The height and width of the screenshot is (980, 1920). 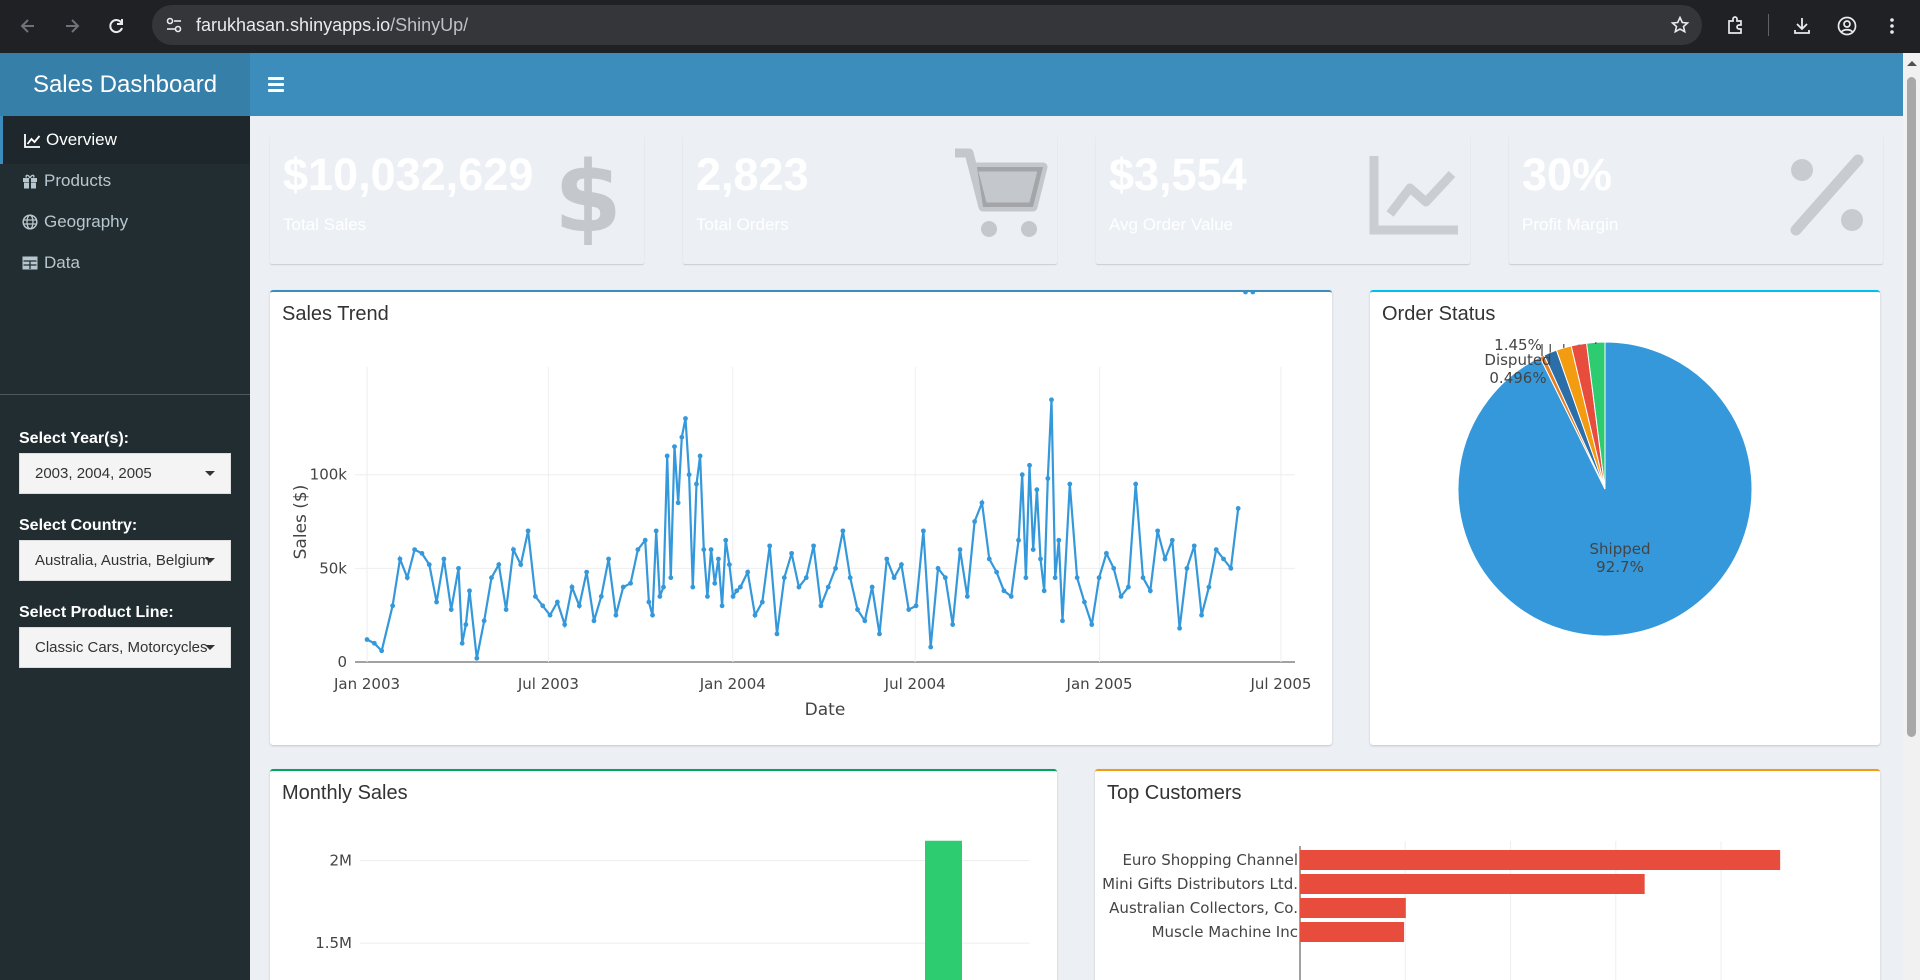 What do you see at coordinates (1567, 174) in the screenshot?
I see `profit-margin-value: 30%` at bounding box center [1567, 174].